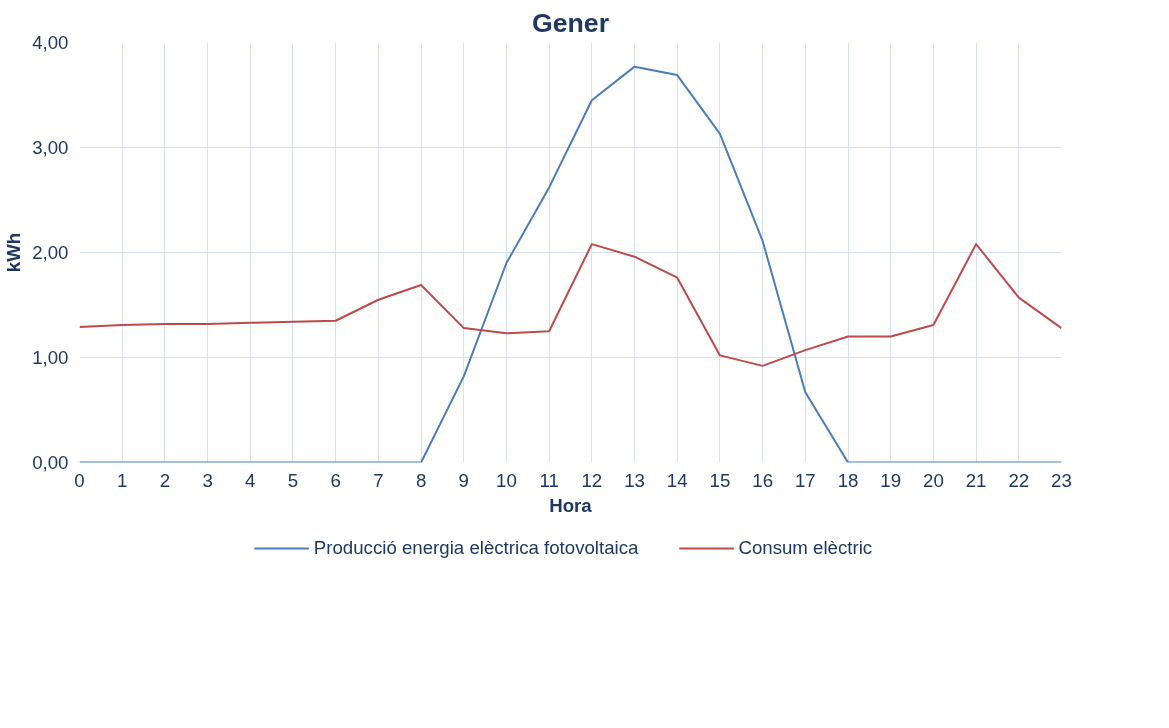 This screenshot has width=1169, height=728. Describe the element at coordinates (165, 480) in the screenshot. I see `x-tick-label: 2` at that location.